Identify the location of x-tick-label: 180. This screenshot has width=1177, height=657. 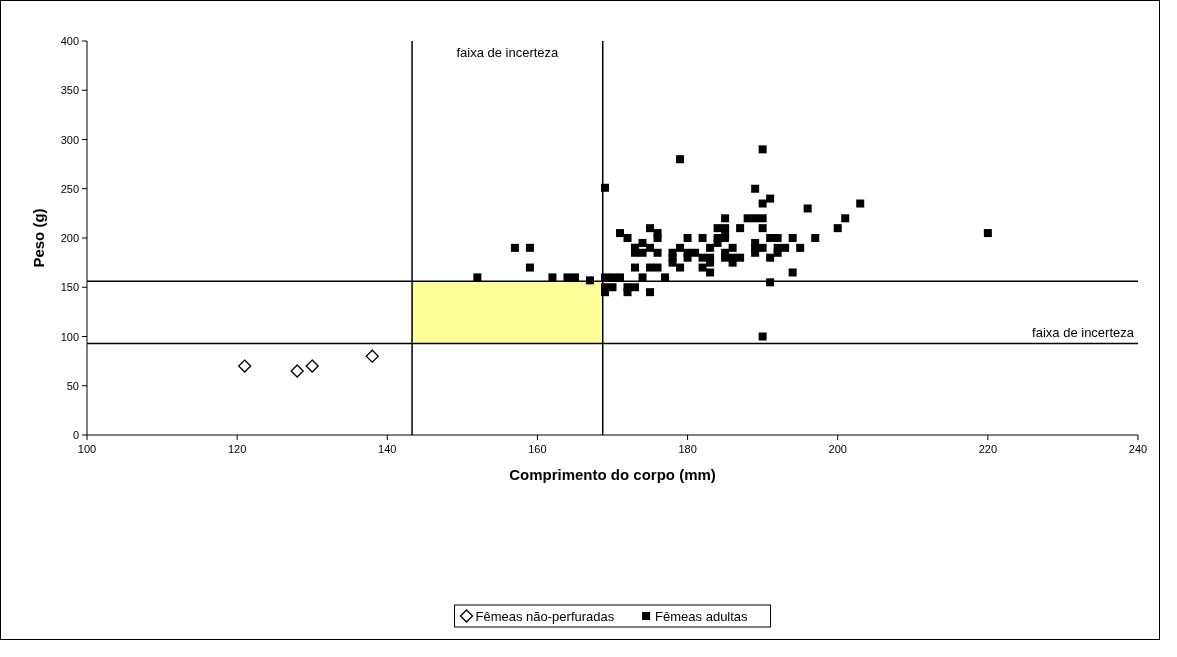
(687, 449).